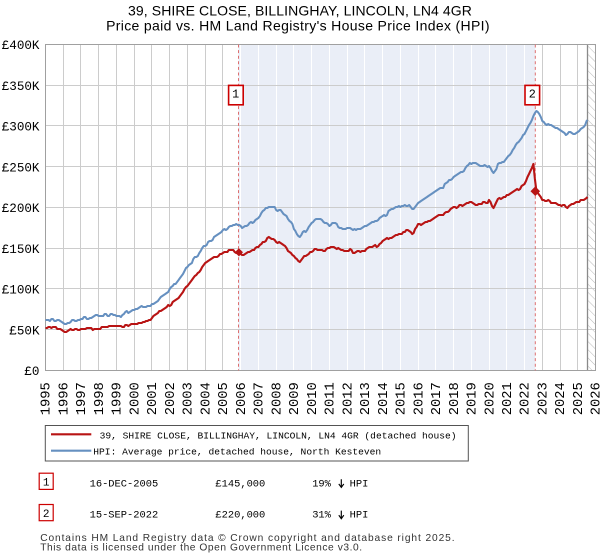 The width and height of the screenshot is (600, 560). Describe the element at coordinates (595, 398) in the screenshot. I see `svg-text: 2026` at that location.